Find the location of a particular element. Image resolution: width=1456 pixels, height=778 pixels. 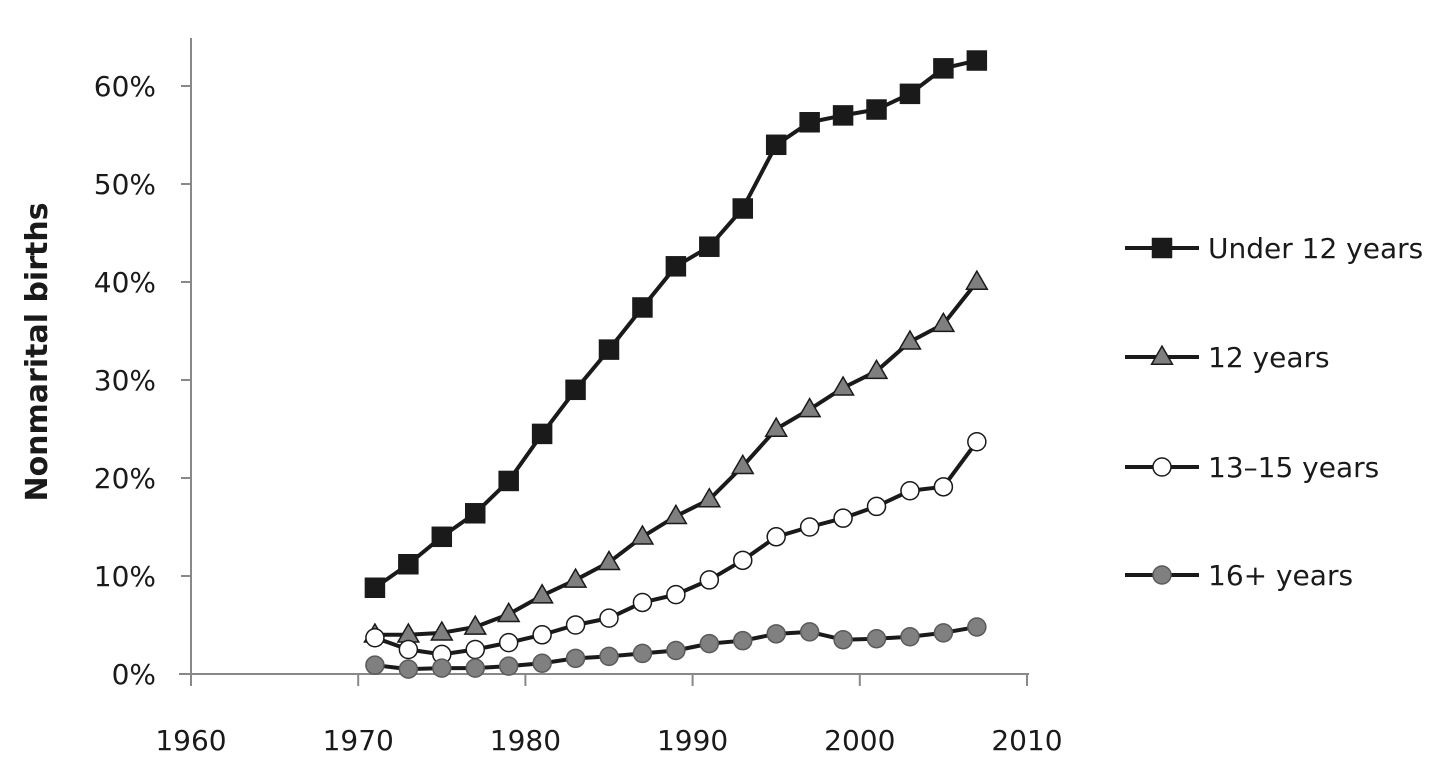

x-tick-label: 2010 is located at coordinates (1026, 740).